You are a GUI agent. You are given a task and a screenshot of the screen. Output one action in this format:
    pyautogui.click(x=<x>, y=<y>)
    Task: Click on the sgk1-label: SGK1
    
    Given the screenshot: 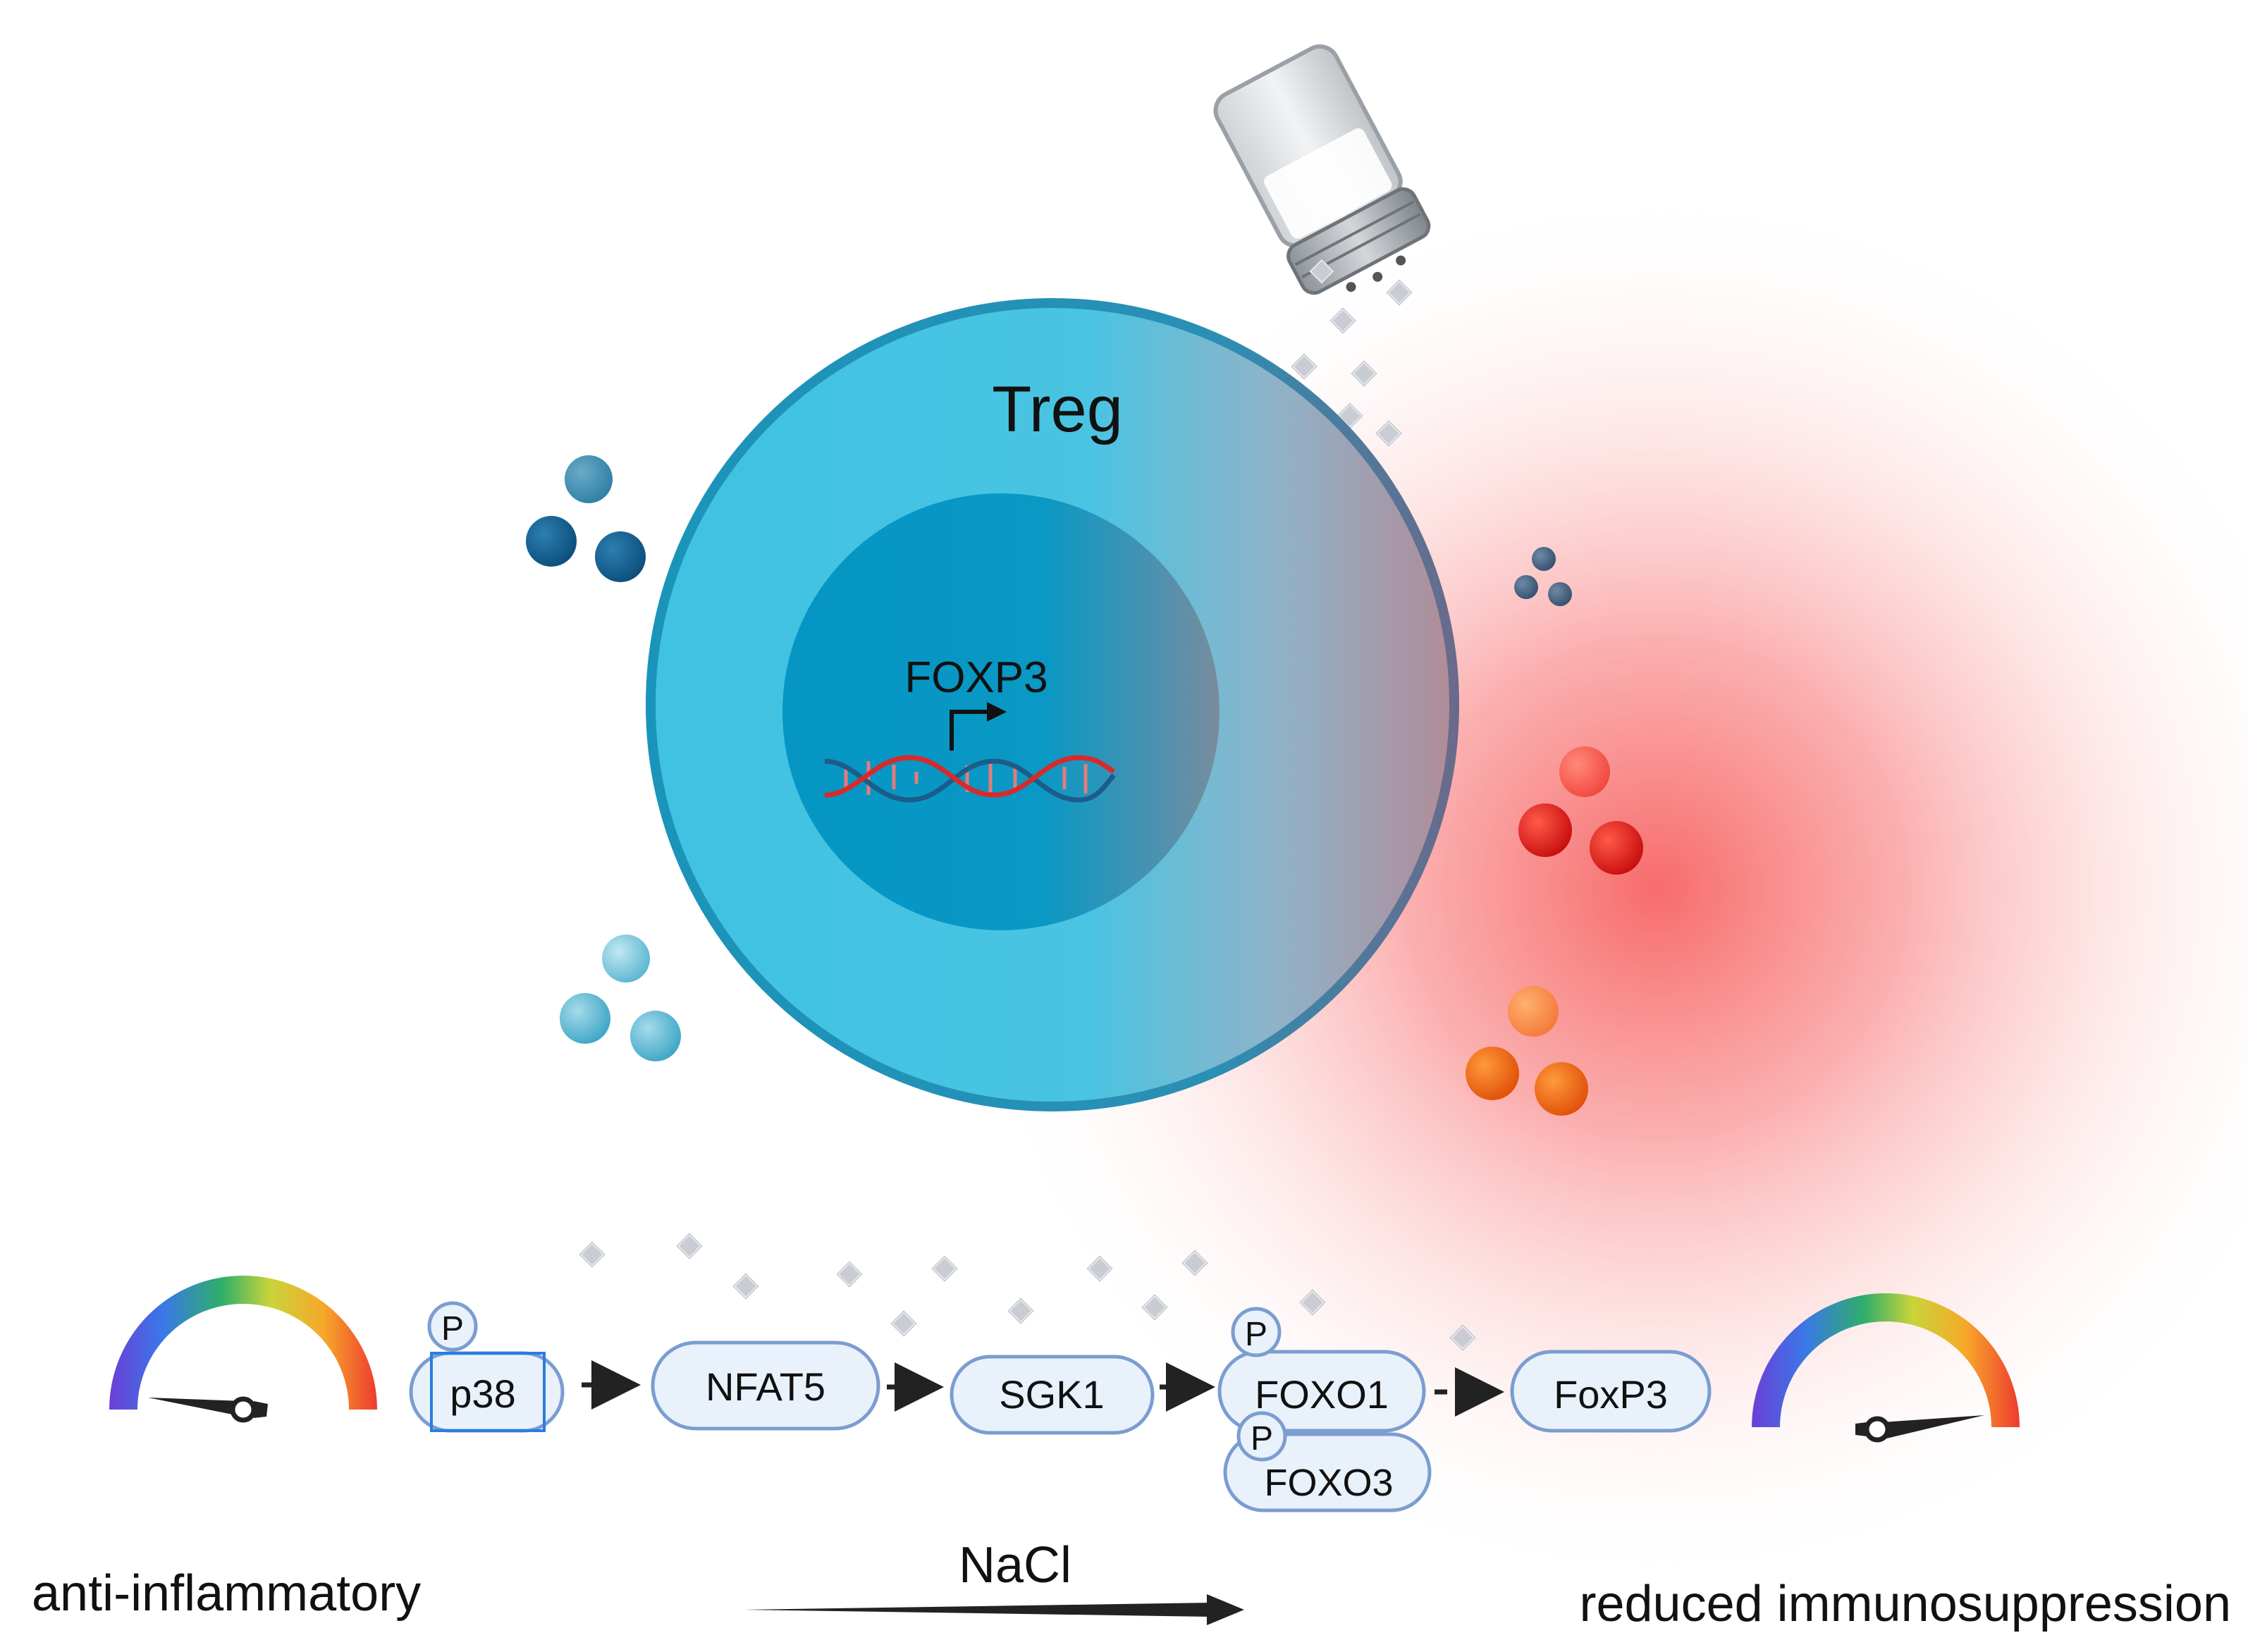 What is the action you would take?
    pyautogui.click(x=1051, y=1394)
    